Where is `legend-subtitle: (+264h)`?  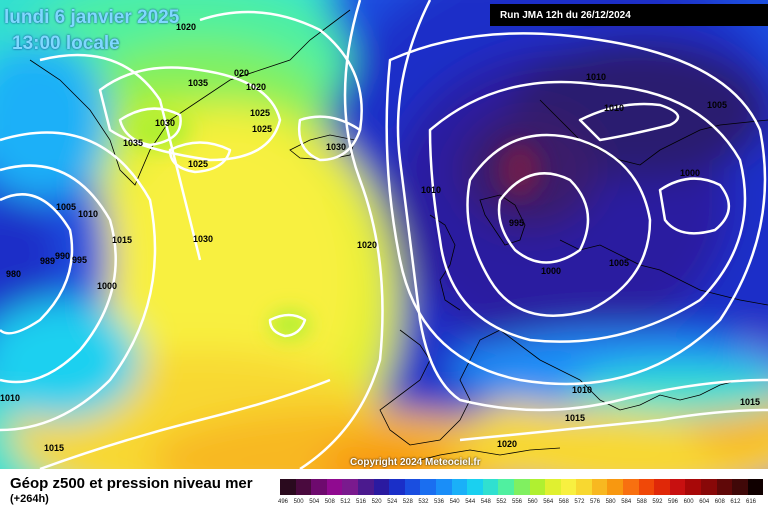
legend-subtitle: (+264h) is located at coordinates (29, 499).